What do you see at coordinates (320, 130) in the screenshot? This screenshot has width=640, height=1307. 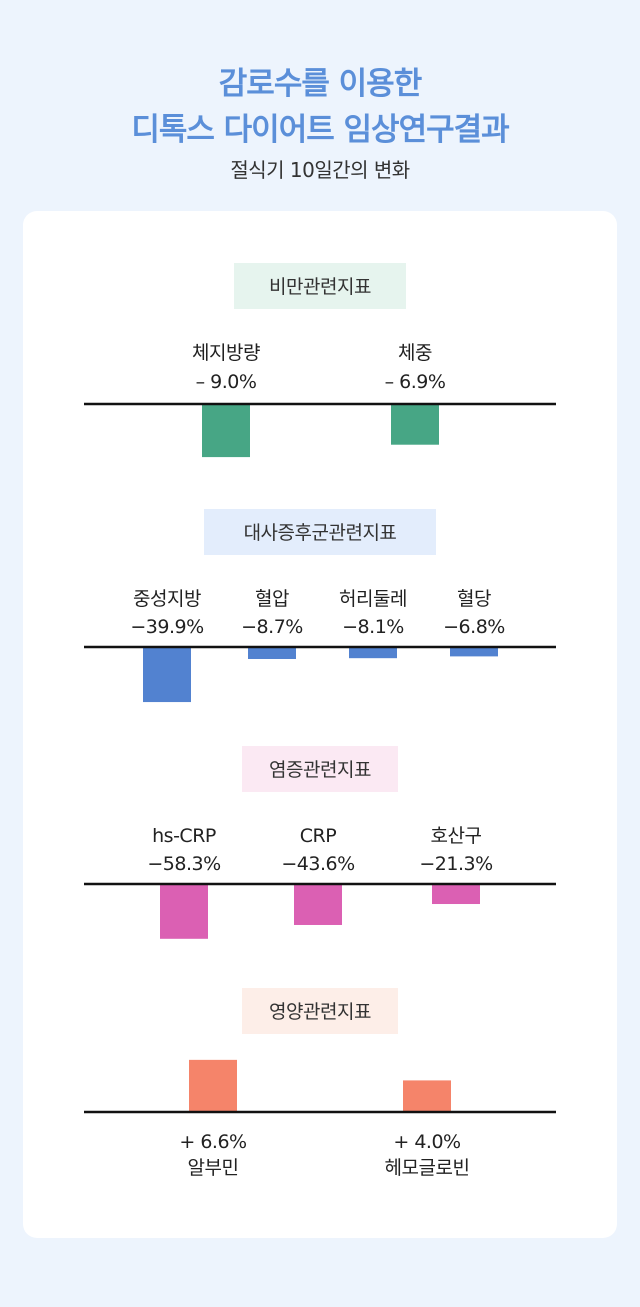 I see `page-title-line-2: 디톡스 다이어트 임상연구결과` at bounding box center [320, 130].